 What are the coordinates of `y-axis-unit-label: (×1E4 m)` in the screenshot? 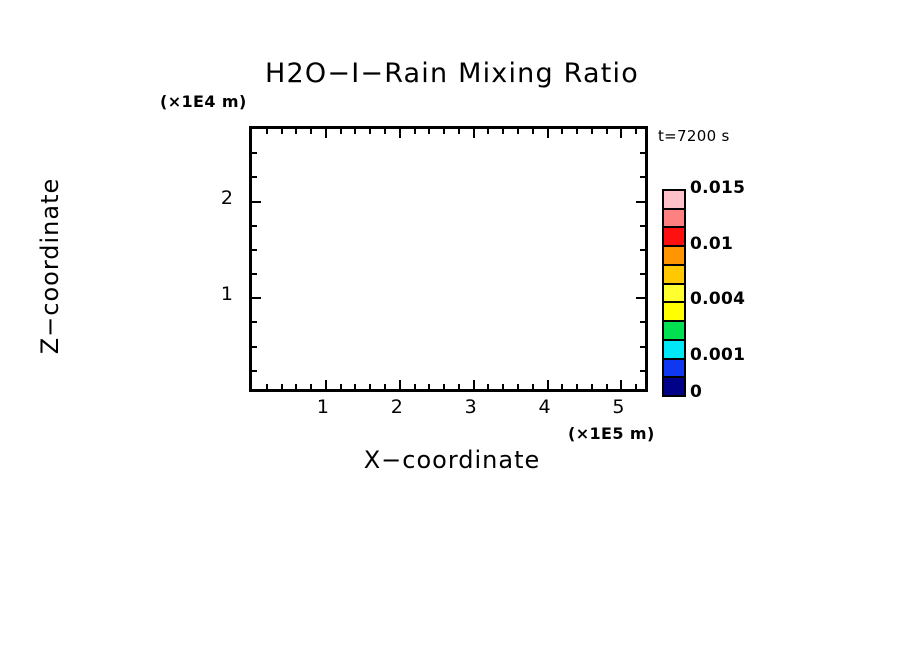 It's located at (203, 101).